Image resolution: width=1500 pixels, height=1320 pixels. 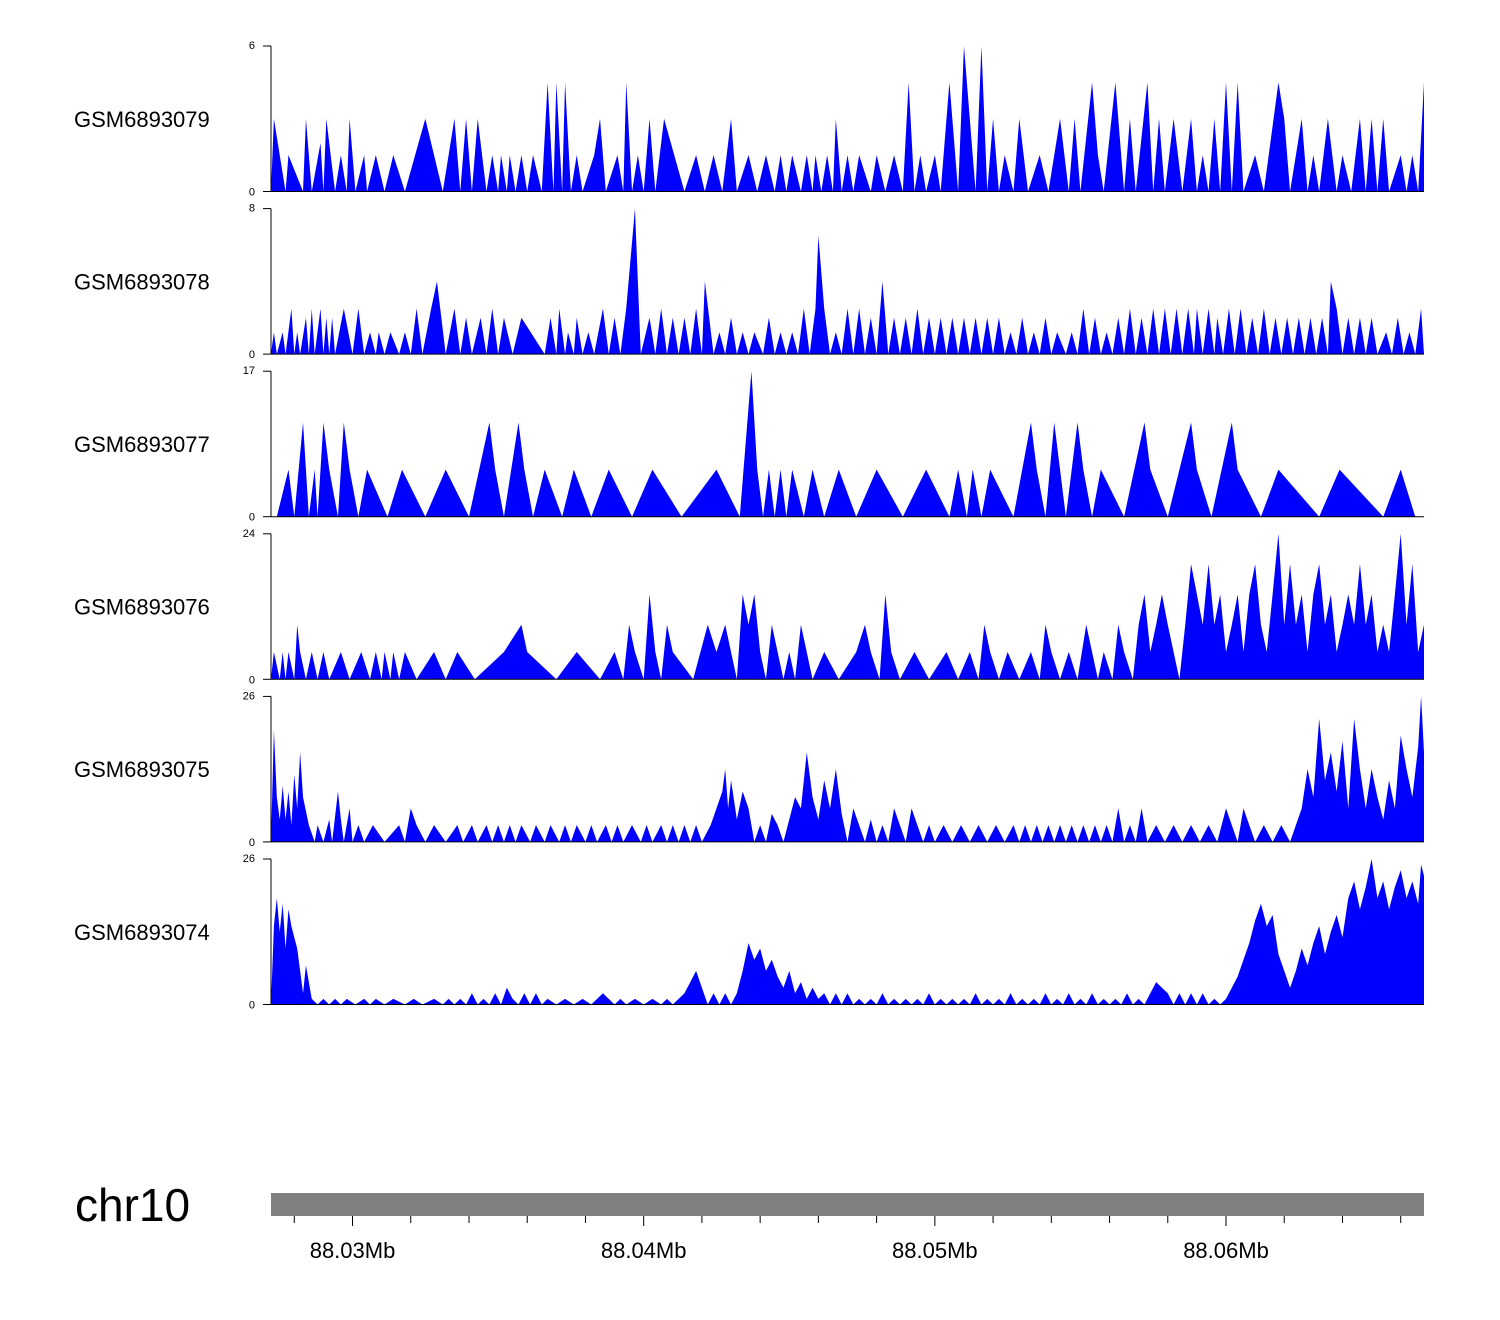 What do you see at coordinates (252, 209) in the screenshot?
I see `track-y-tick-max: 8` at bounding box center [252, 209].